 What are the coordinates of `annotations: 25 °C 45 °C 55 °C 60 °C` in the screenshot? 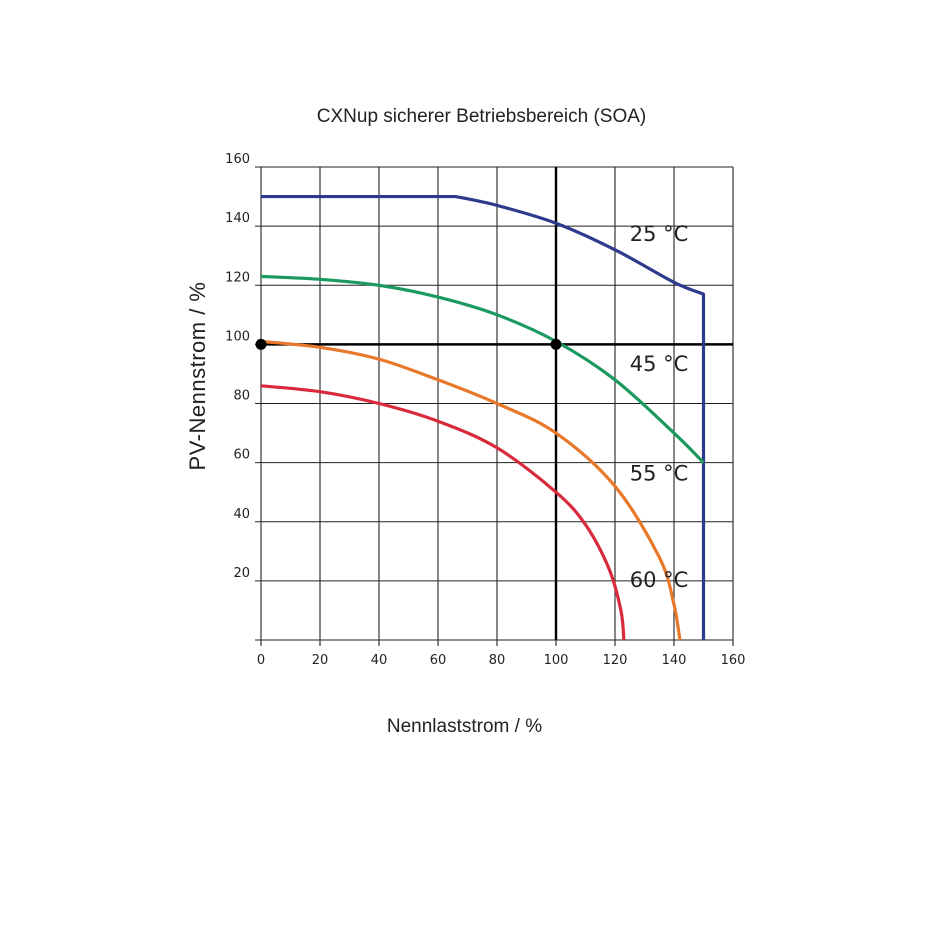 It's located at (659, 407).